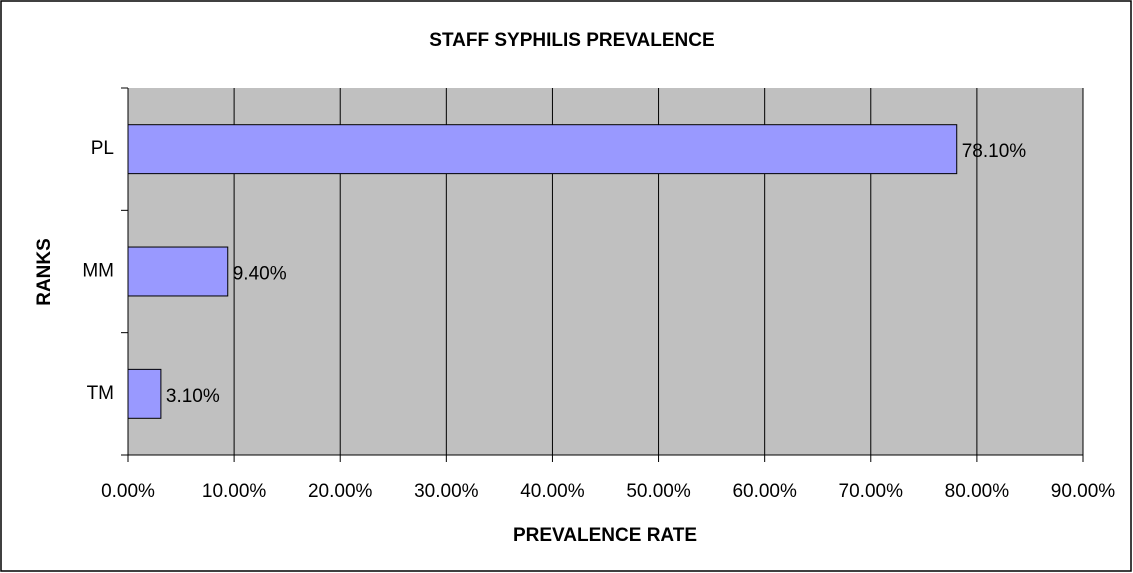 This screenshot has width=1133, height=573. I want to click on x-tick-label: 70.00%, so click(871, 491).